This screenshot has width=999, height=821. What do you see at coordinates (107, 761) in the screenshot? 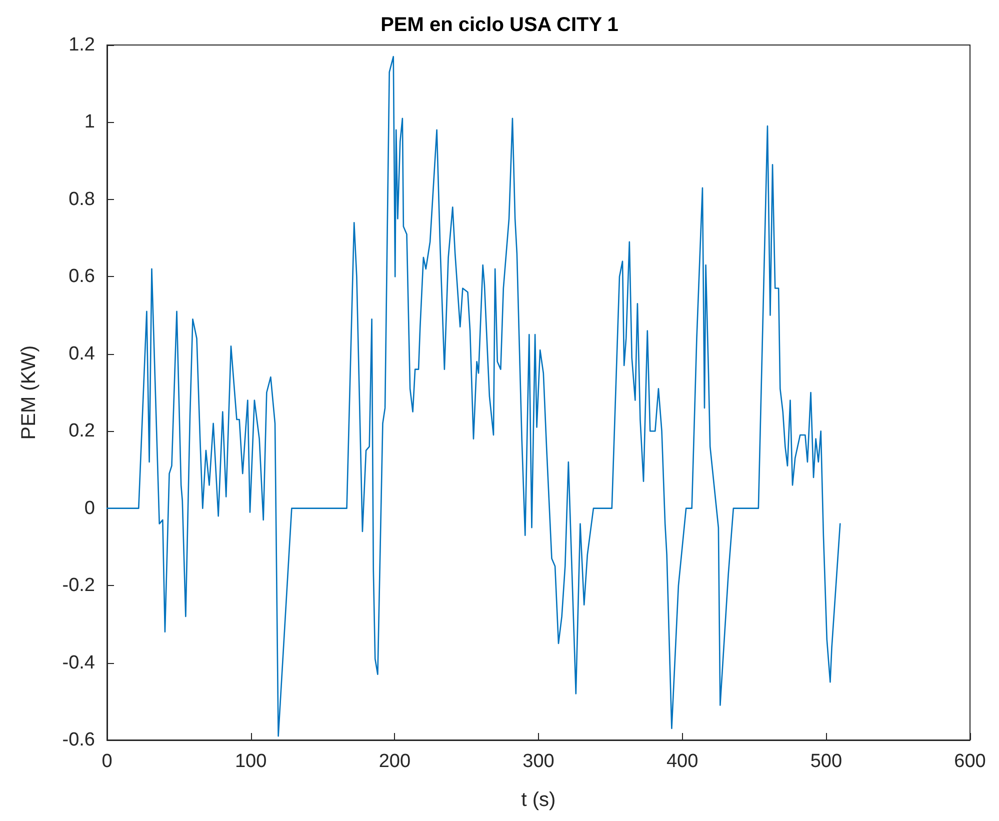
I see `x-tick-label: 0` at bounding box center [107, 761].